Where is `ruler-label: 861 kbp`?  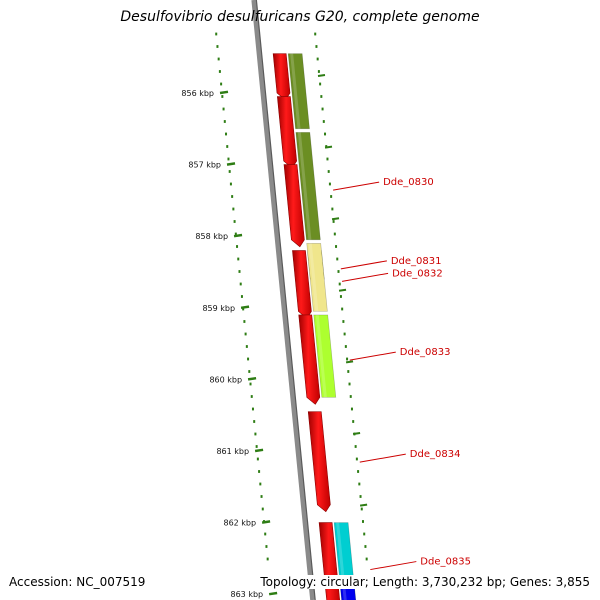 ruler-label: 861 kbp is located at coordinates (232, 451).